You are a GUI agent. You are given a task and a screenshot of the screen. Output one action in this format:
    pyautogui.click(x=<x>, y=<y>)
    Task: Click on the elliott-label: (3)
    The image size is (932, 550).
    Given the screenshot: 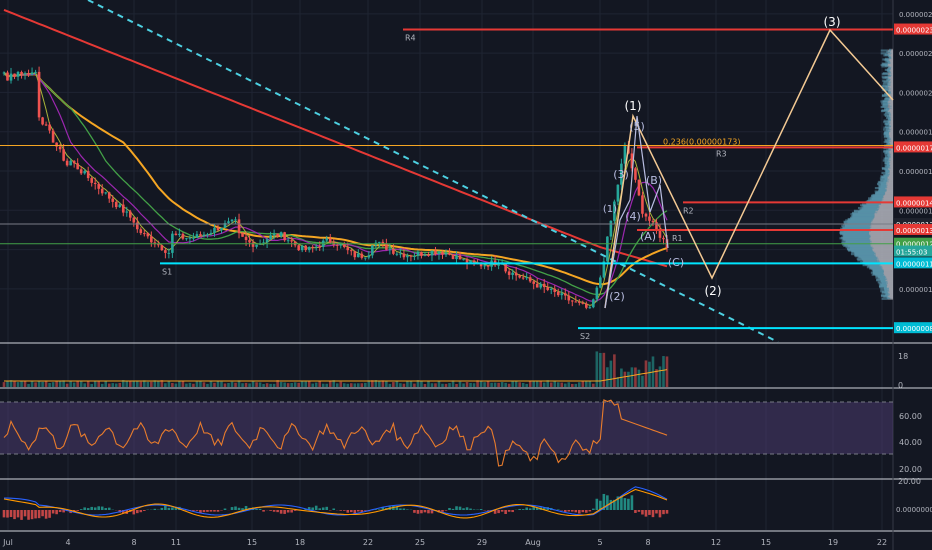 What is the action you would take?
    pyautogui.click(x=832, y=22)
    